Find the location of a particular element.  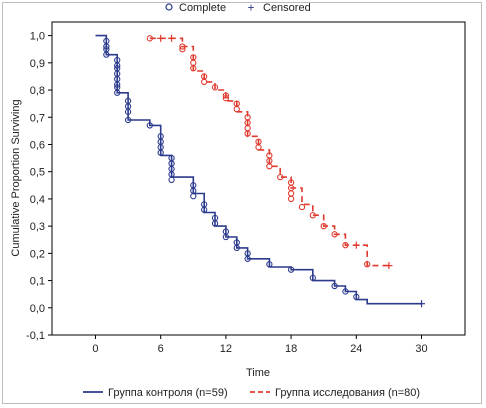

y-tick-label: 0,5 is located at coordinates (37, 173).